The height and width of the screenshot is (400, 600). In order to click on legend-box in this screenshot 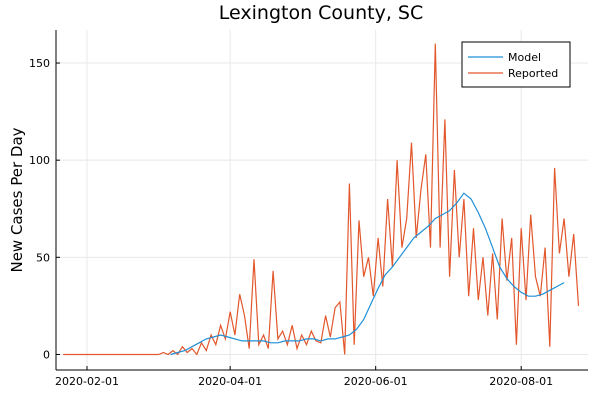, I will do `click(516, 64)`.